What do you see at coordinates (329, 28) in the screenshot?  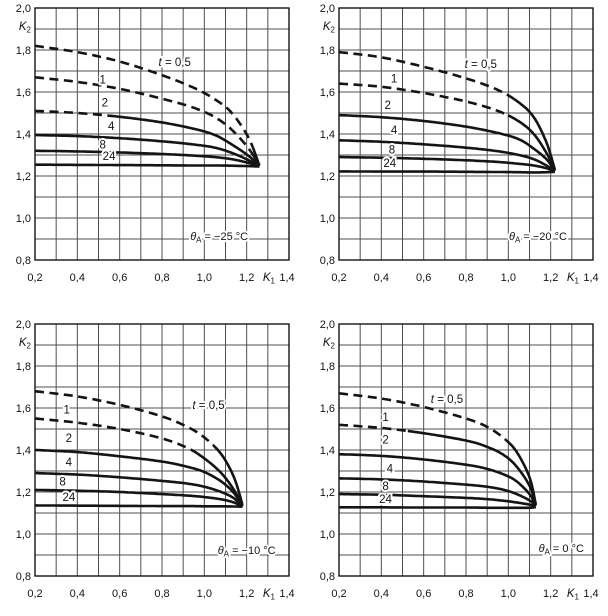 I see `y-axis-symbol-k2: K2` at bounding box center [329, 28].